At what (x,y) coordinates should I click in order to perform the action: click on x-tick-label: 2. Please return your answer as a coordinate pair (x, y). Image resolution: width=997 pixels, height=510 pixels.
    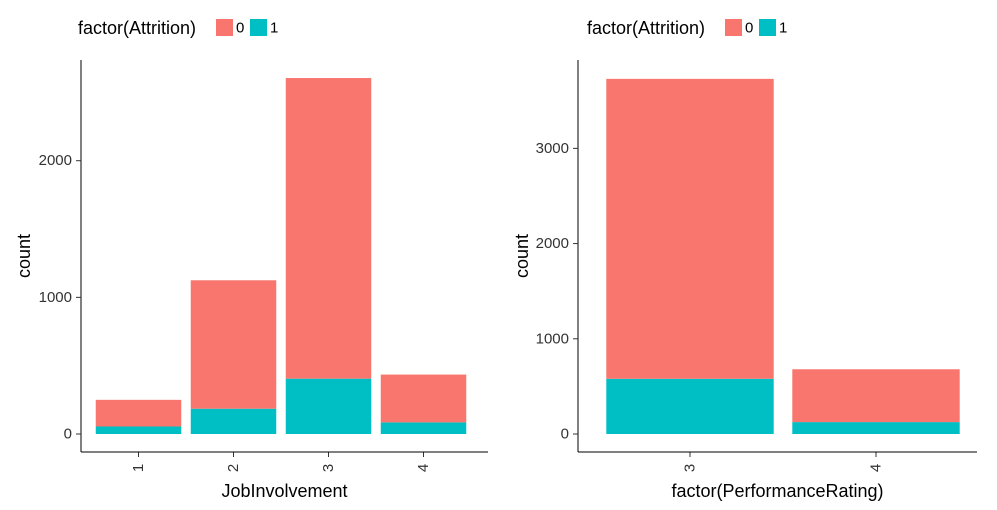
    Looking at the image, I should click on (233, 468).